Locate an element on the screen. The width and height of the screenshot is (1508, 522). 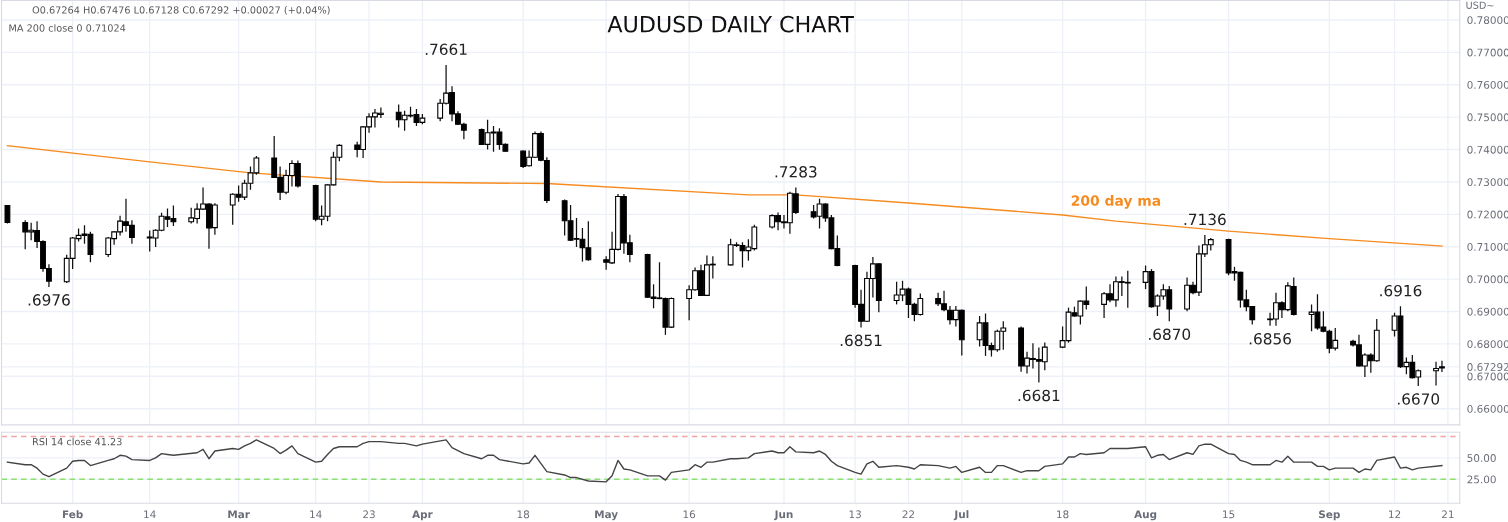
annotation: RSI 14 close 41.23 is located at coordinates (77, 441).